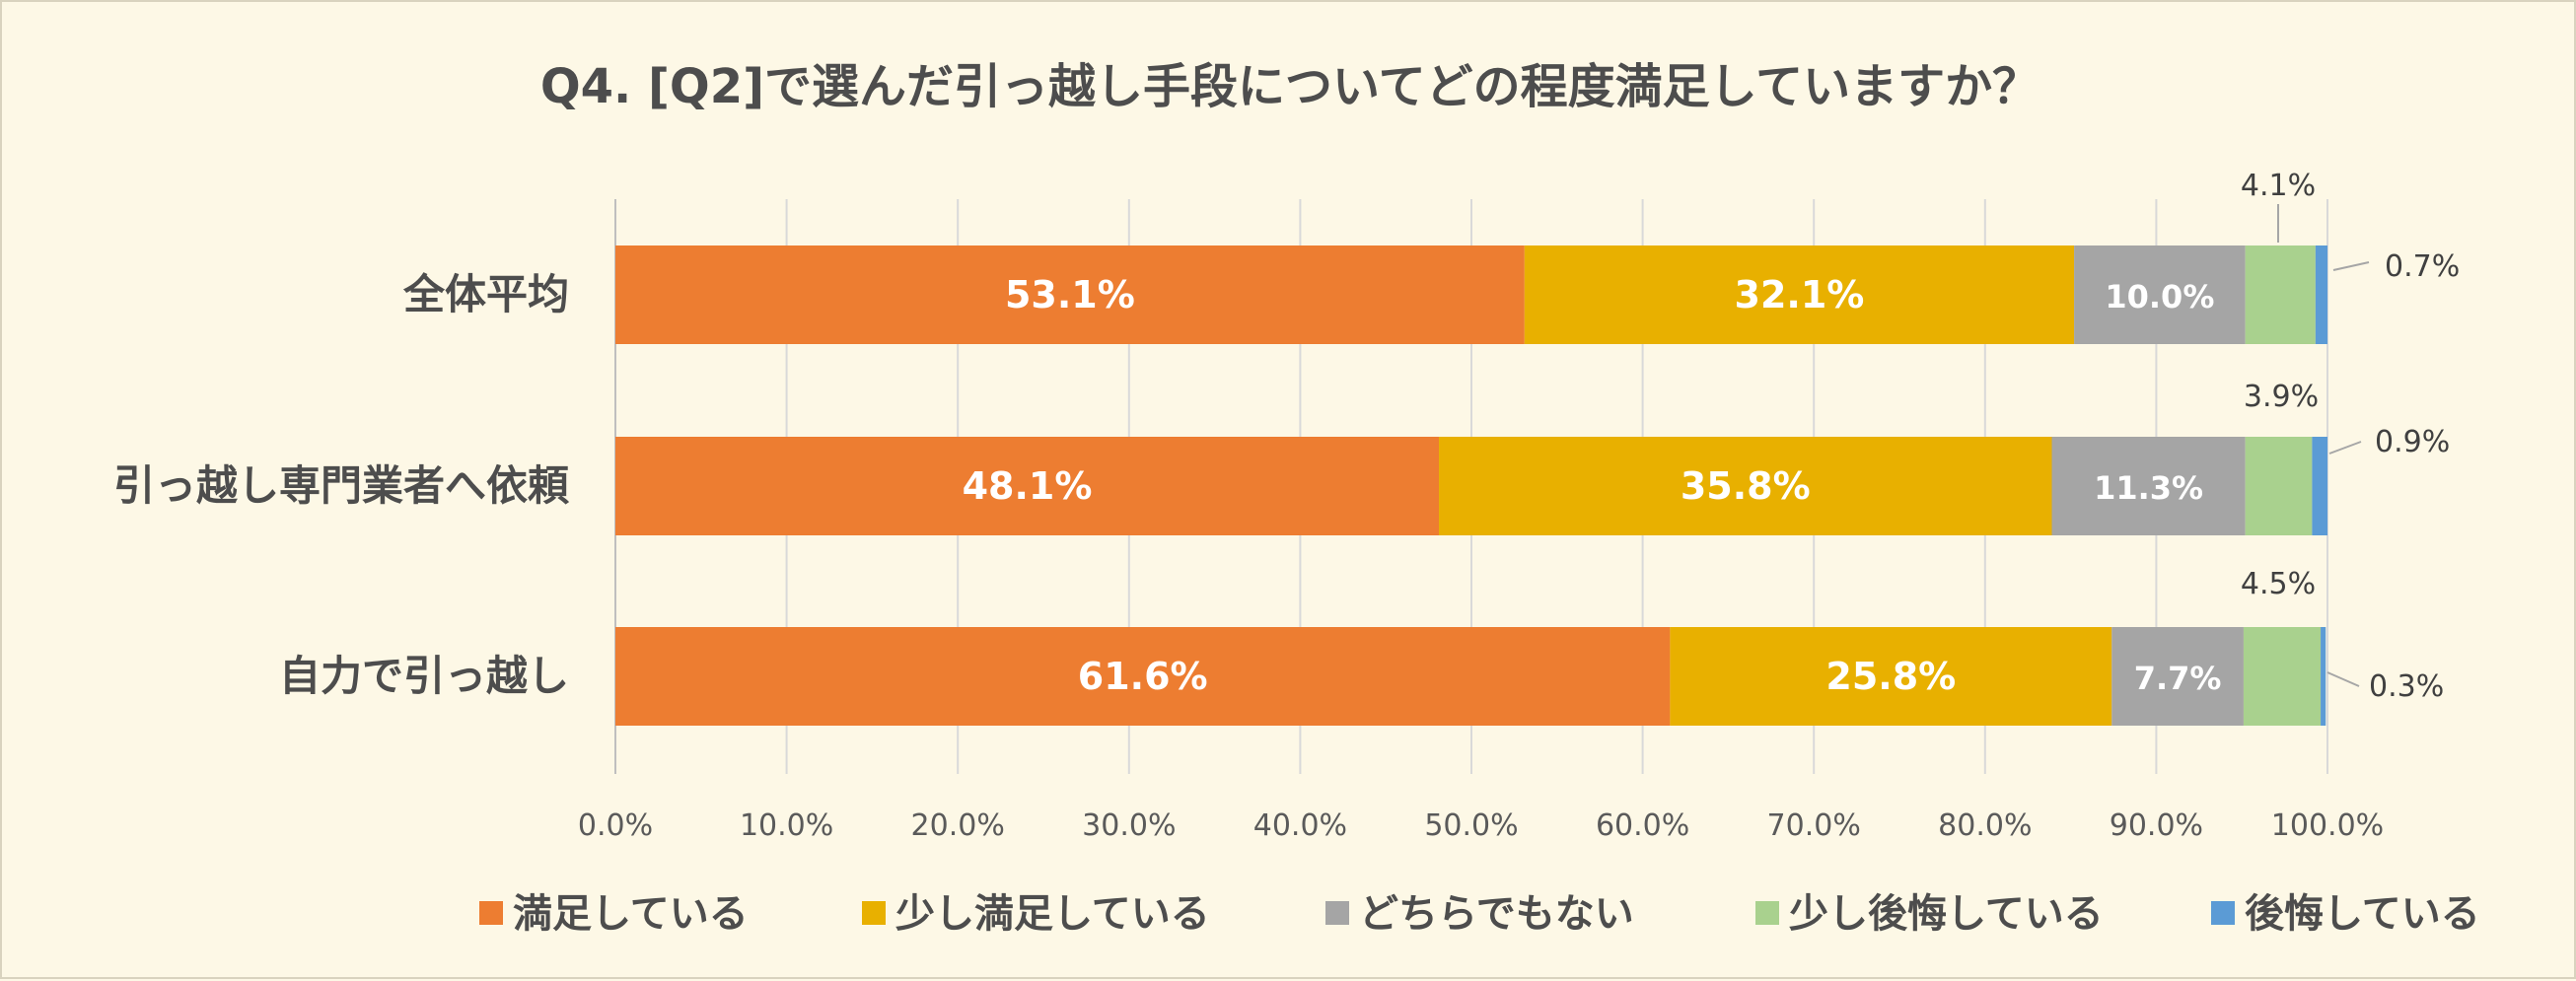  What do you see at coordinates (2281, 397) in the screenshot?
I see `data-label: 3.9%` at bounding box center [2281, 397].